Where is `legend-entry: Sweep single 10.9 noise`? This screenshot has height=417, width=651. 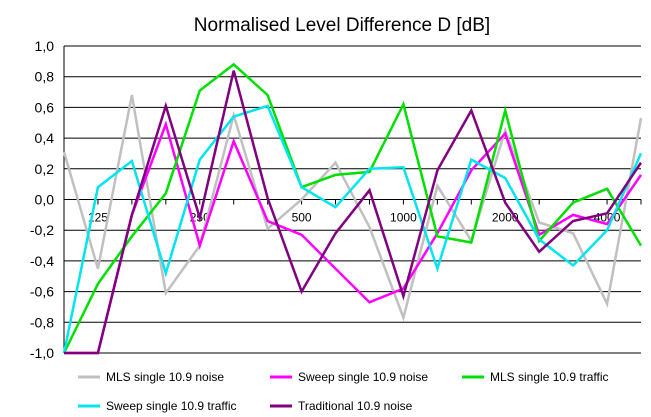
legend-entry: Sweep single 10.9 noise is located at coordinates (349, 377).